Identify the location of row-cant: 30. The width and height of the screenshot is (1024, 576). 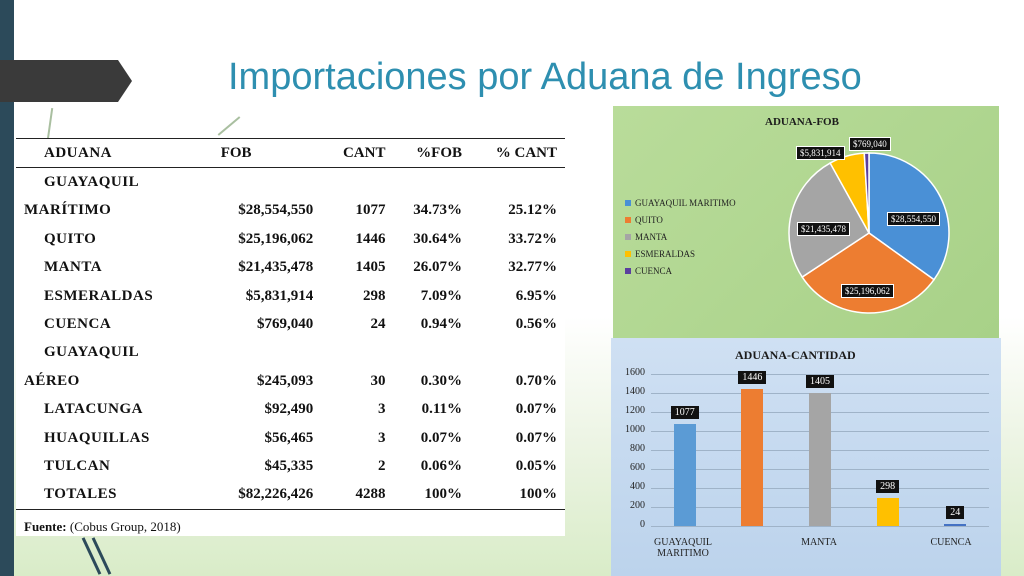
(378, 380).